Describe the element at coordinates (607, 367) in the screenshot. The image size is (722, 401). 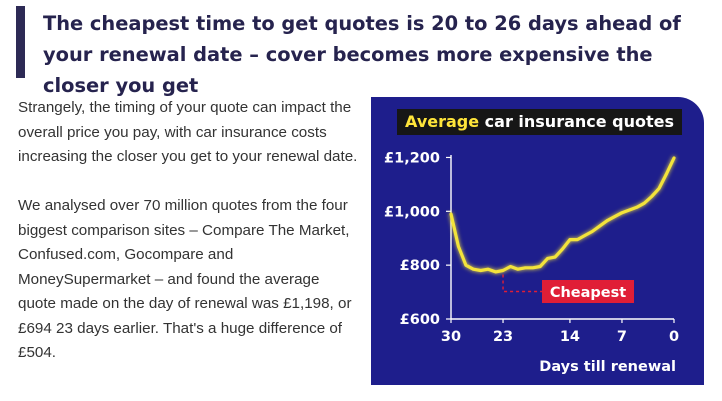
I see `x-axis-title: Days till renewal` at that location.